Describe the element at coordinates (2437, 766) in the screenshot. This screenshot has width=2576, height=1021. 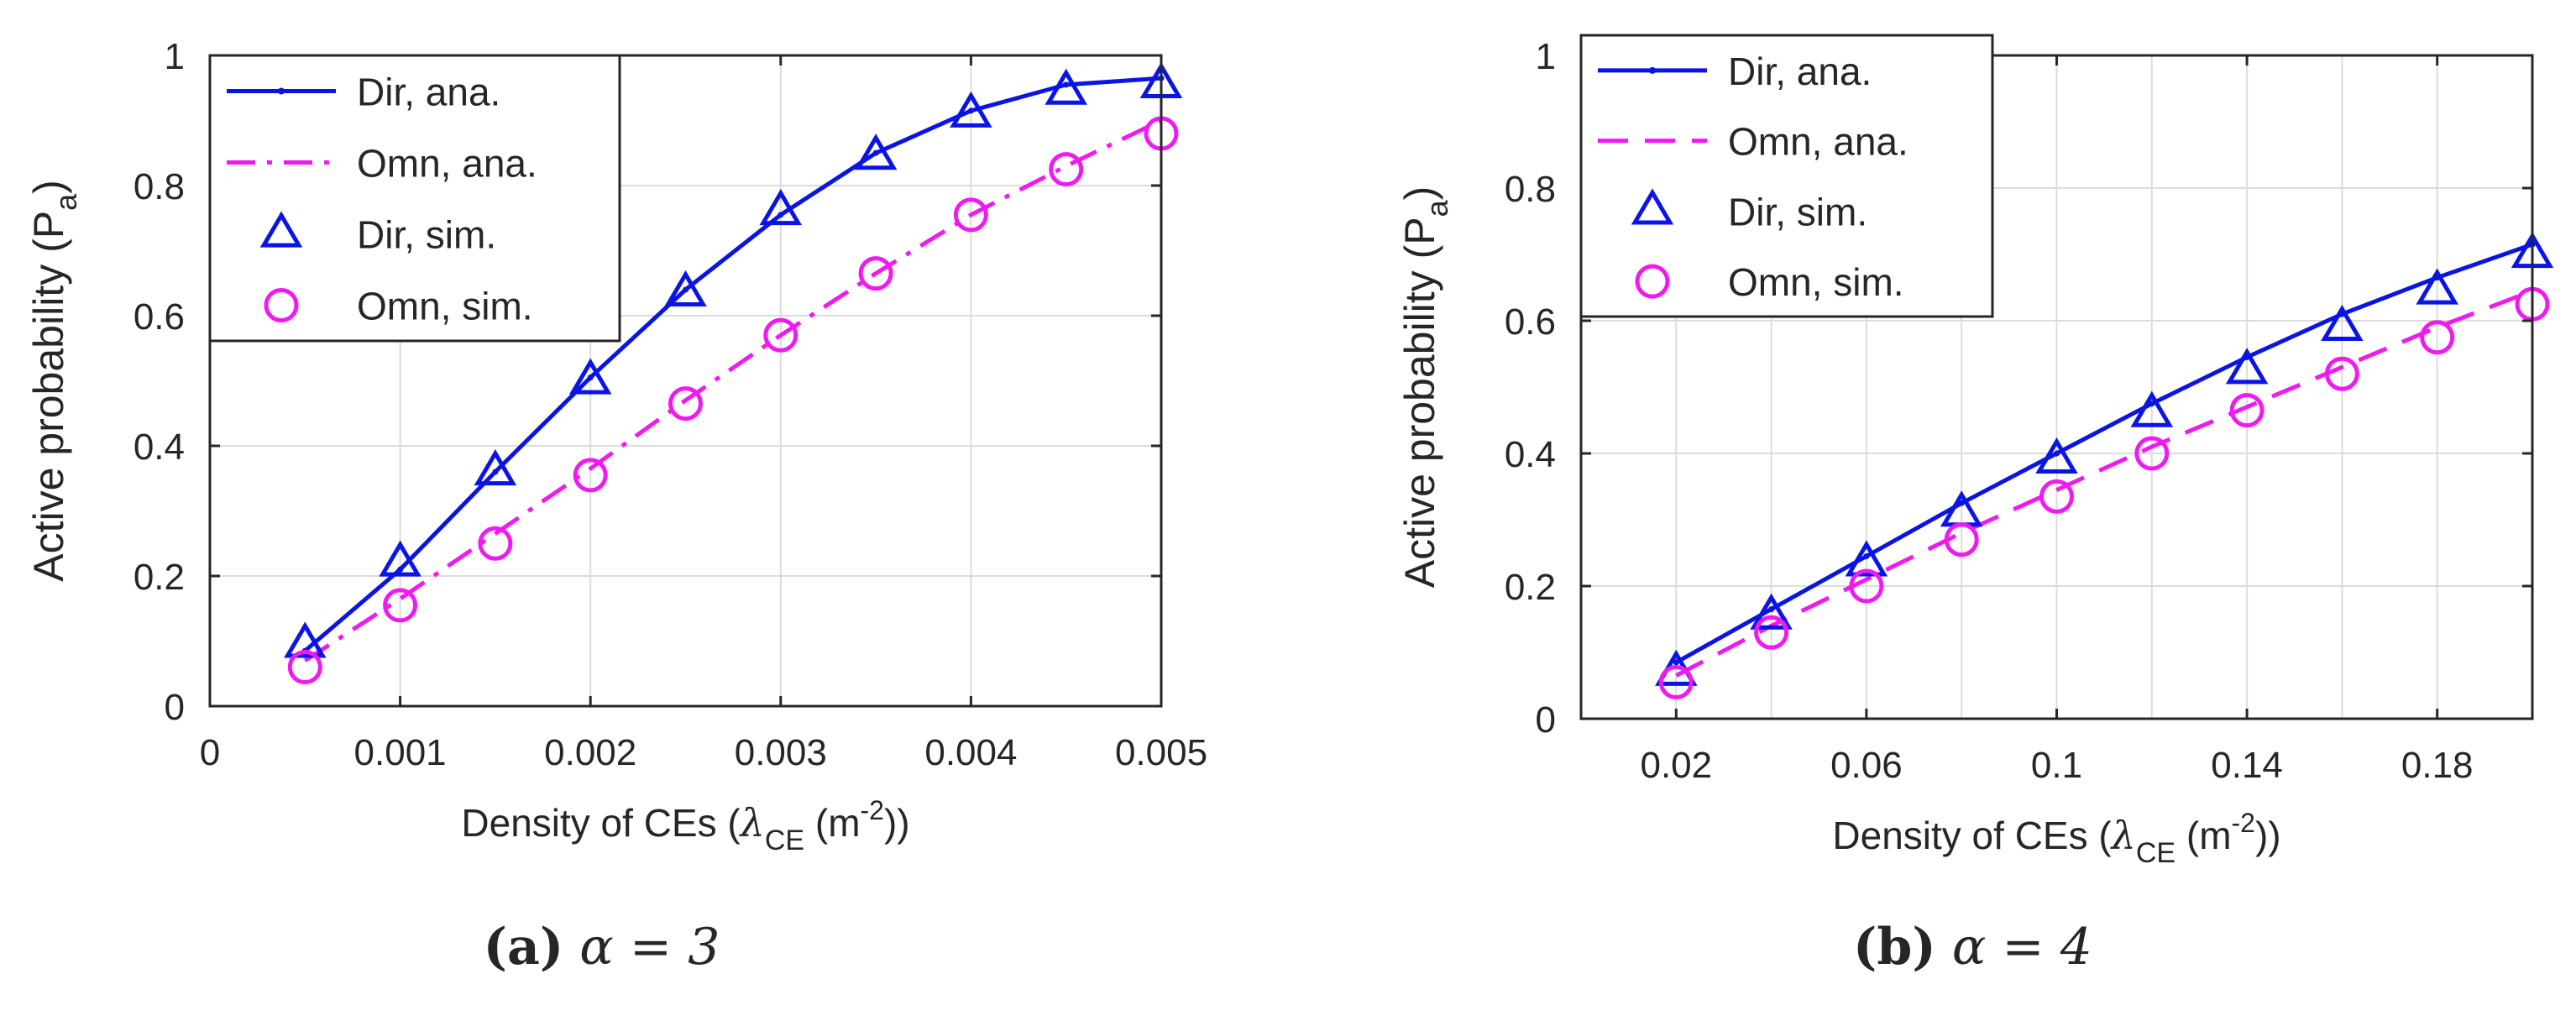
I see `x-tick-label: 0.18` at that location.